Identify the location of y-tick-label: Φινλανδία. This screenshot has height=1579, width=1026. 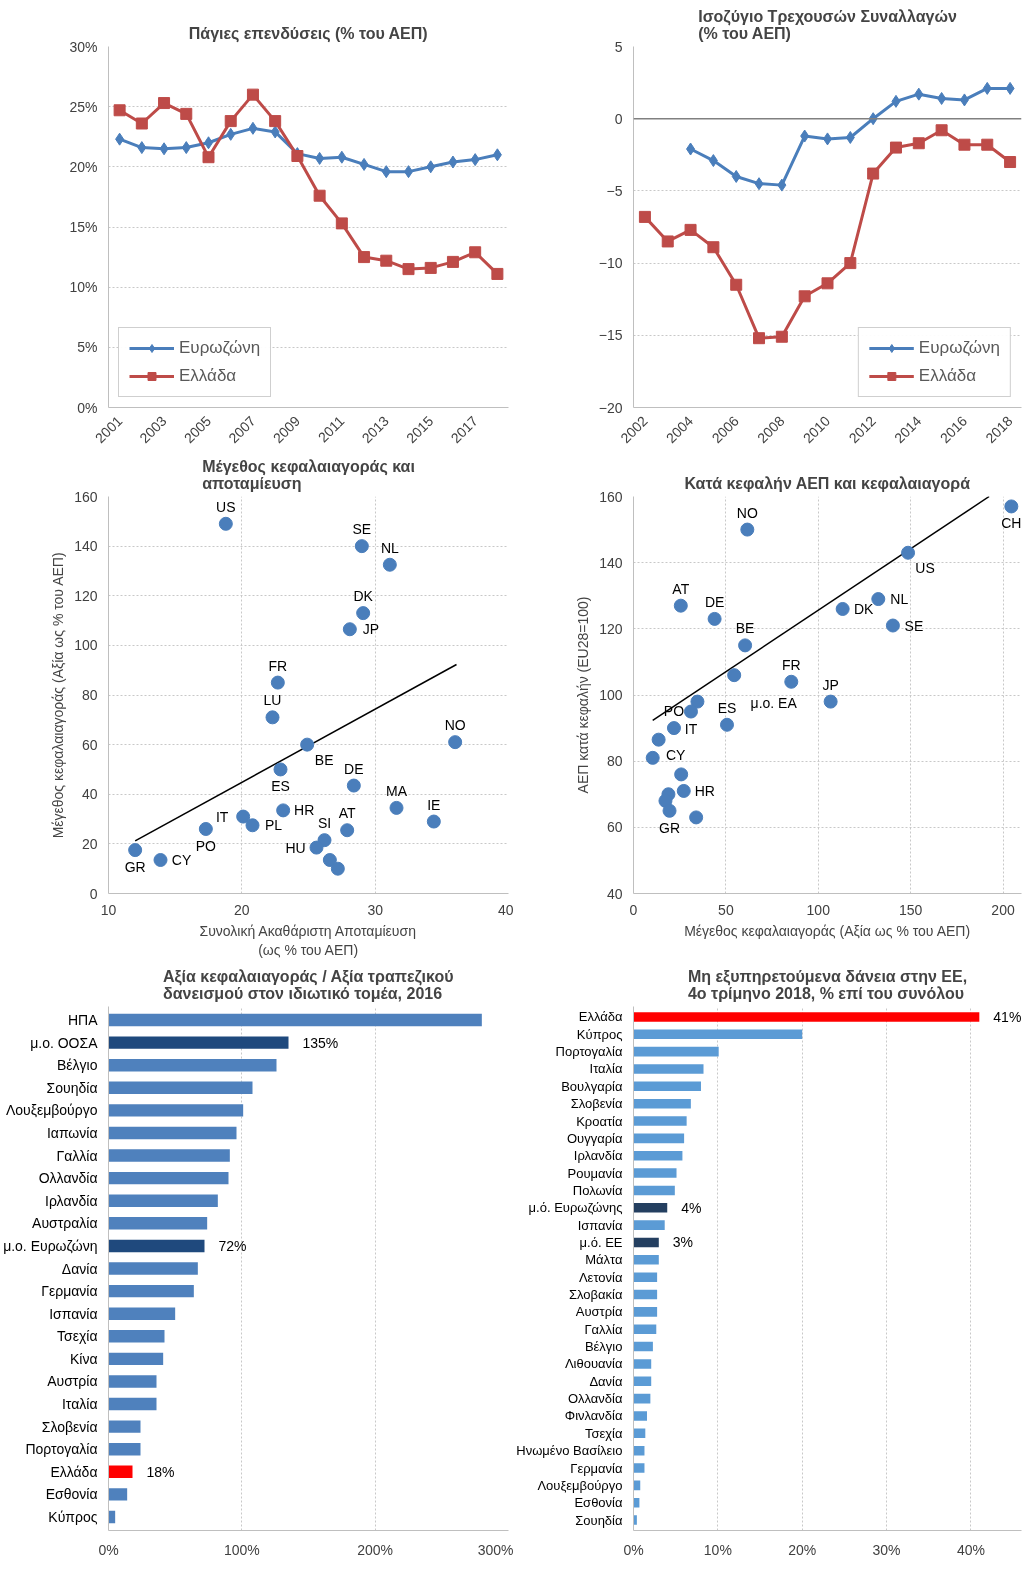
(593, 1416).